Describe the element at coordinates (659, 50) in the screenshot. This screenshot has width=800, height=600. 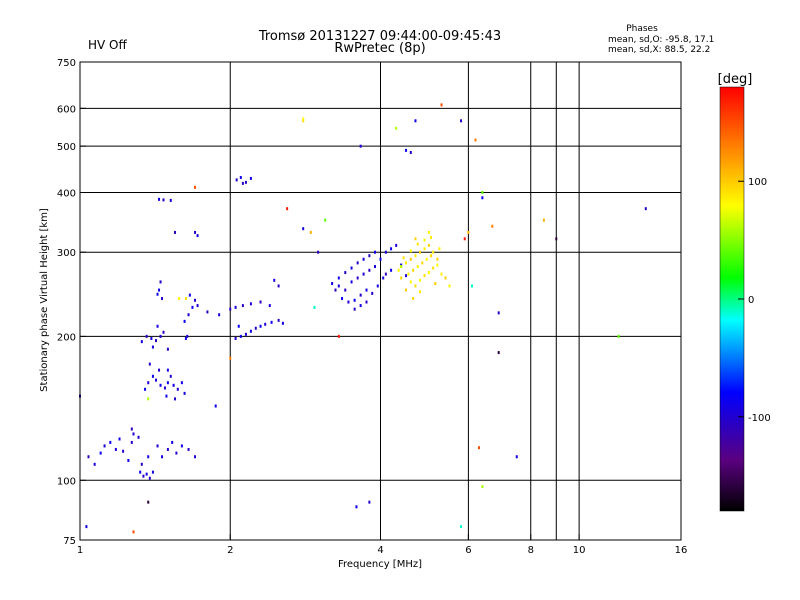
I see `stats-x: mean, sd,X: 88.5, 22.2` at that location.